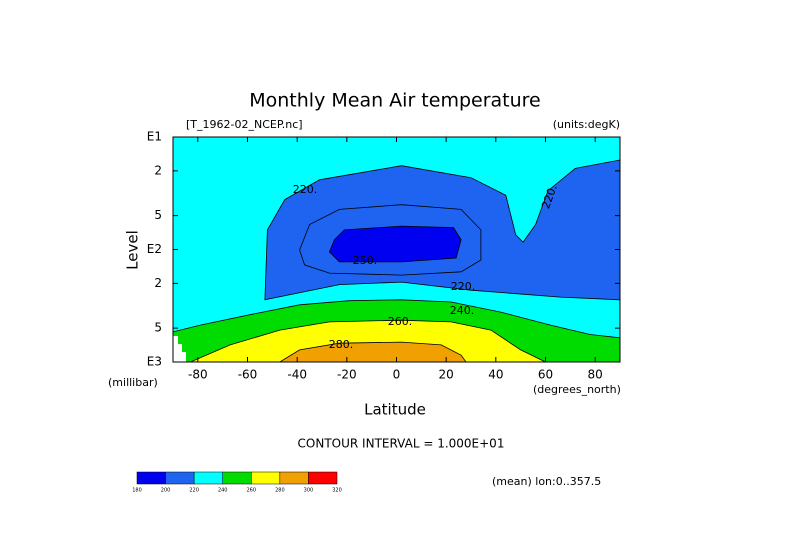 The image size is (789, 558). Describe the element at coordinates (244, 124) in the screenshot. I see `source-label: [T_1962-02_NCEP.nc]` at that location.